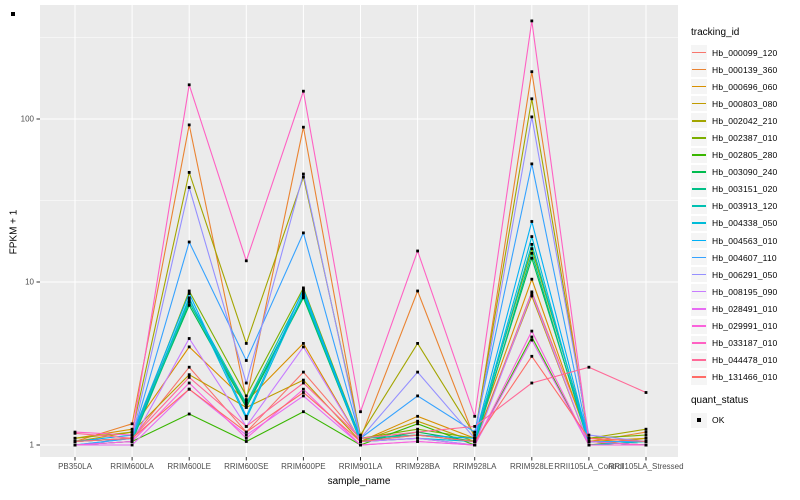 This screenshot has width=800, height=500. I want to click on legend-label: Hb_003151_020, so click(745, 189).